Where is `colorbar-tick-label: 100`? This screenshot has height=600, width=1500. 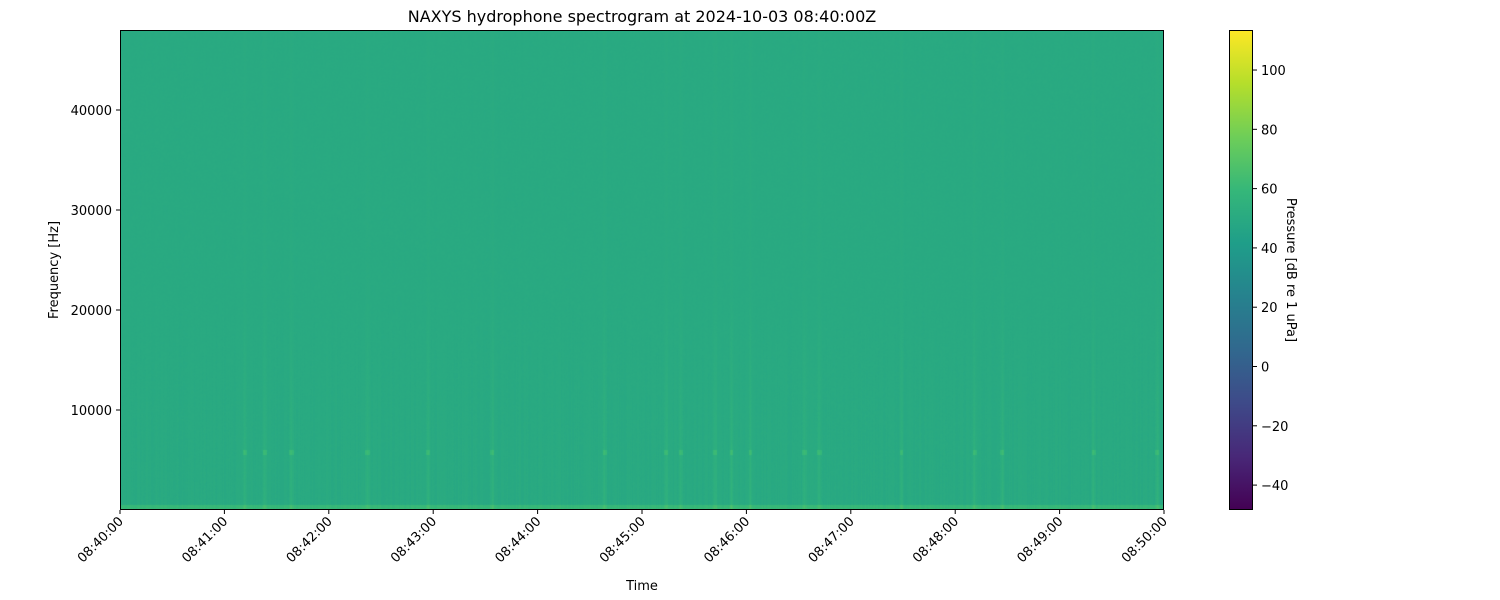
colorbar-tick-label: 100 is located at coordinates (1273, 71).